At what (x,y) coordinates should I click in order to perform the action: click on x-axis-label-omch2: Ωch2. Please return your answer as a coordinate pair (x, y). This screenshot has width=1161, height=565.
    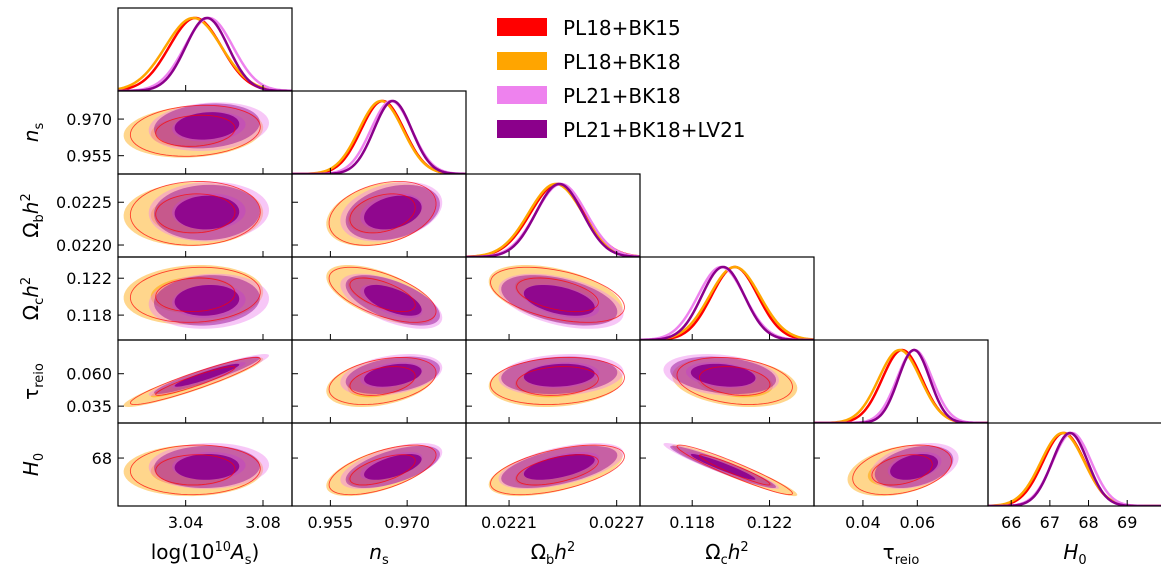
    Looking at the image, I should click on (726, 552).